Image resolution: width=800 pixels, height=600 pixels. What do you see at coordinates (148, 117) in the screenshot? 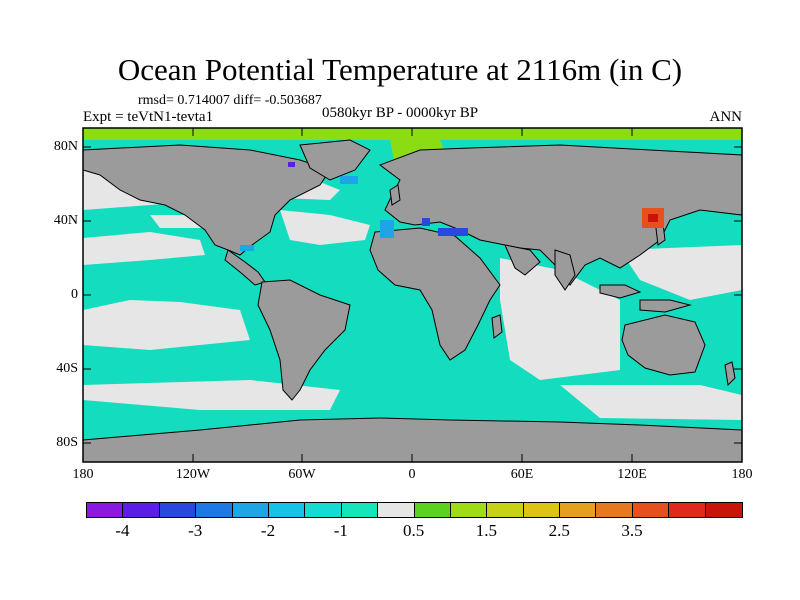
I see `experiment-label: Expt = teVtN1-tevta1` at bounding box center [148, 117].